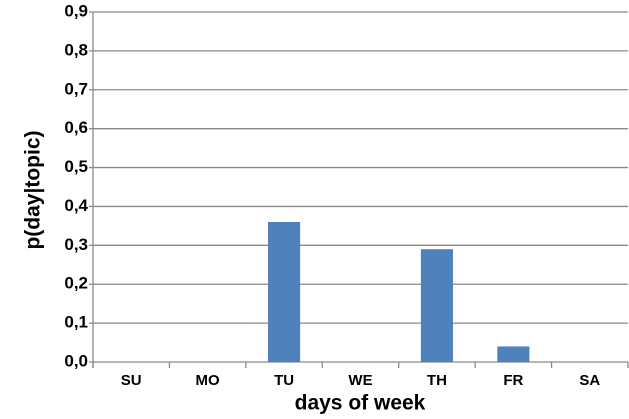 This screenshot has height=419, width=629. What do you see at coordinates (33, 189) in the screenshot?
I see `y-axis-title: p(day|topic)` at bounding box center [33, 189].